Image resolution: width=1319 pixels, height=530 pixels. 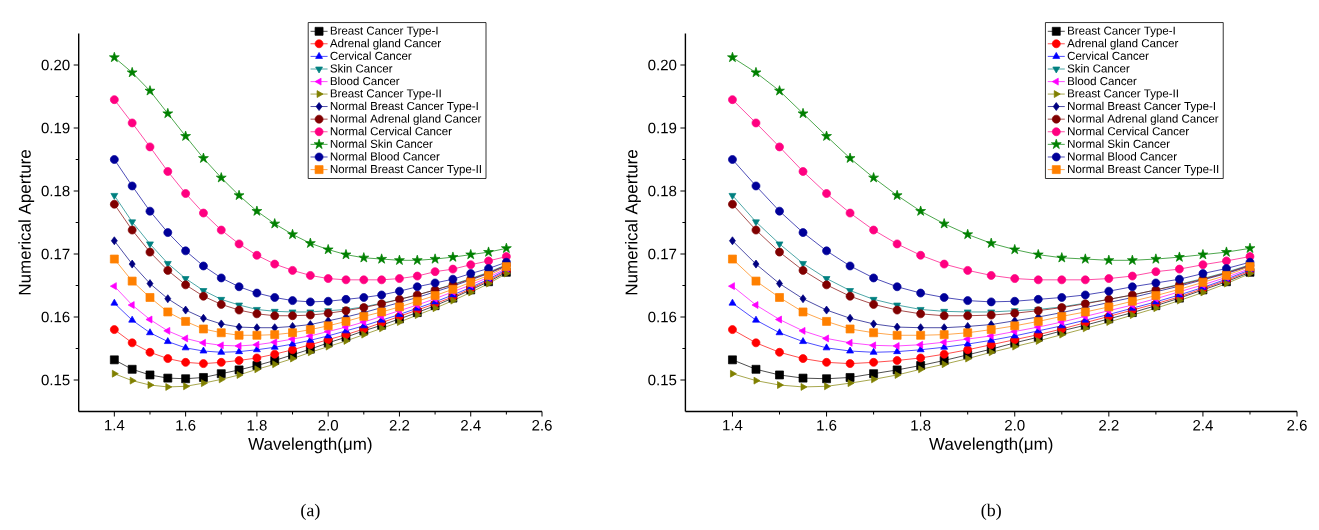 I want to click on text: (a), so click(x=310, y=511).